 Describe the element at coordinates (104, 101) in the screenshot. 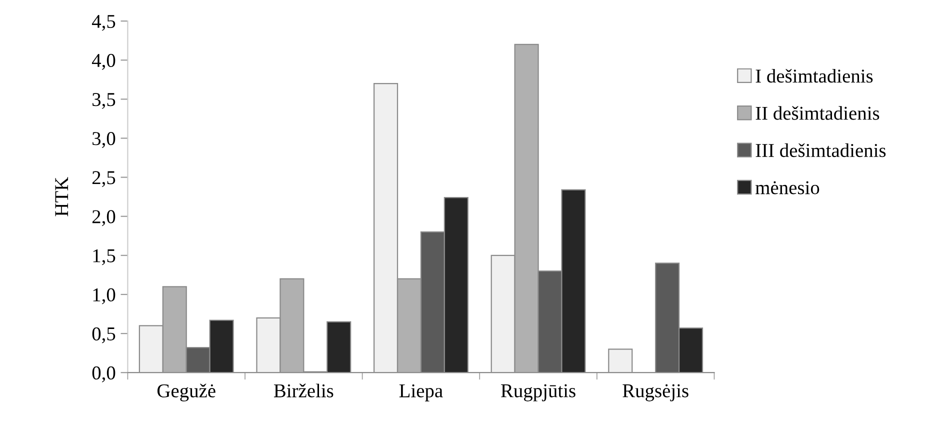

I see `y-tick-label: 3,5` at that location.